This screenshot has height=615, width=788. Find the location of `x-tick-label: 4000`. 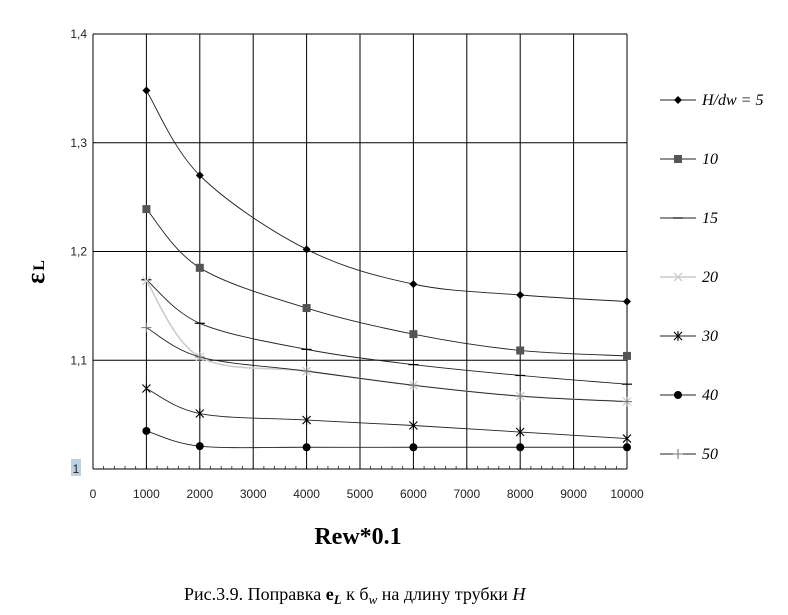

x-tick-label: 4000 is located at coordinates (306, 494).